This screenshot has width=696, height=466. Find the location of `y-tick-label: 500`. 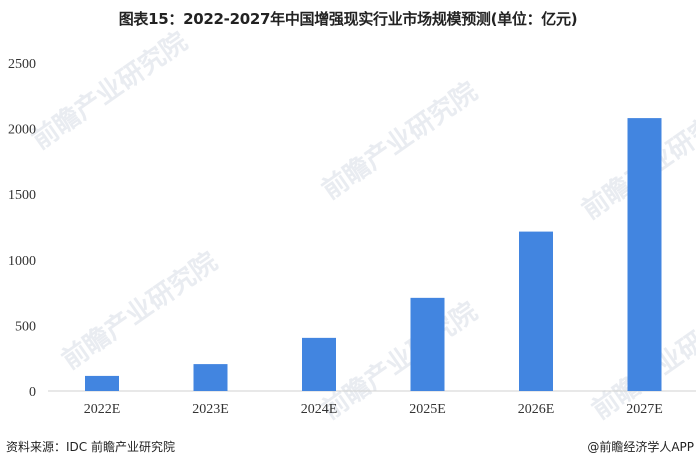

y-tick-label: 500 is located at coordinates (25, 326).